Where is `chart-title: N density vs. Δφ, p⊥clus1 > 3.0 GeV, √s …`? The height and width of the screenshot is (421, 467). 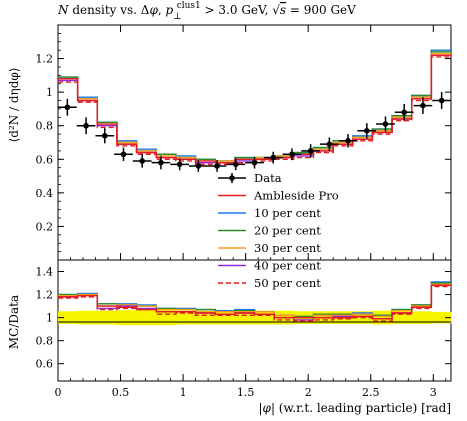
chart-title: N density vs. Δφ, p⊥clus1 > 3.0 GeV, √s … is located at coordinates (206, 11).